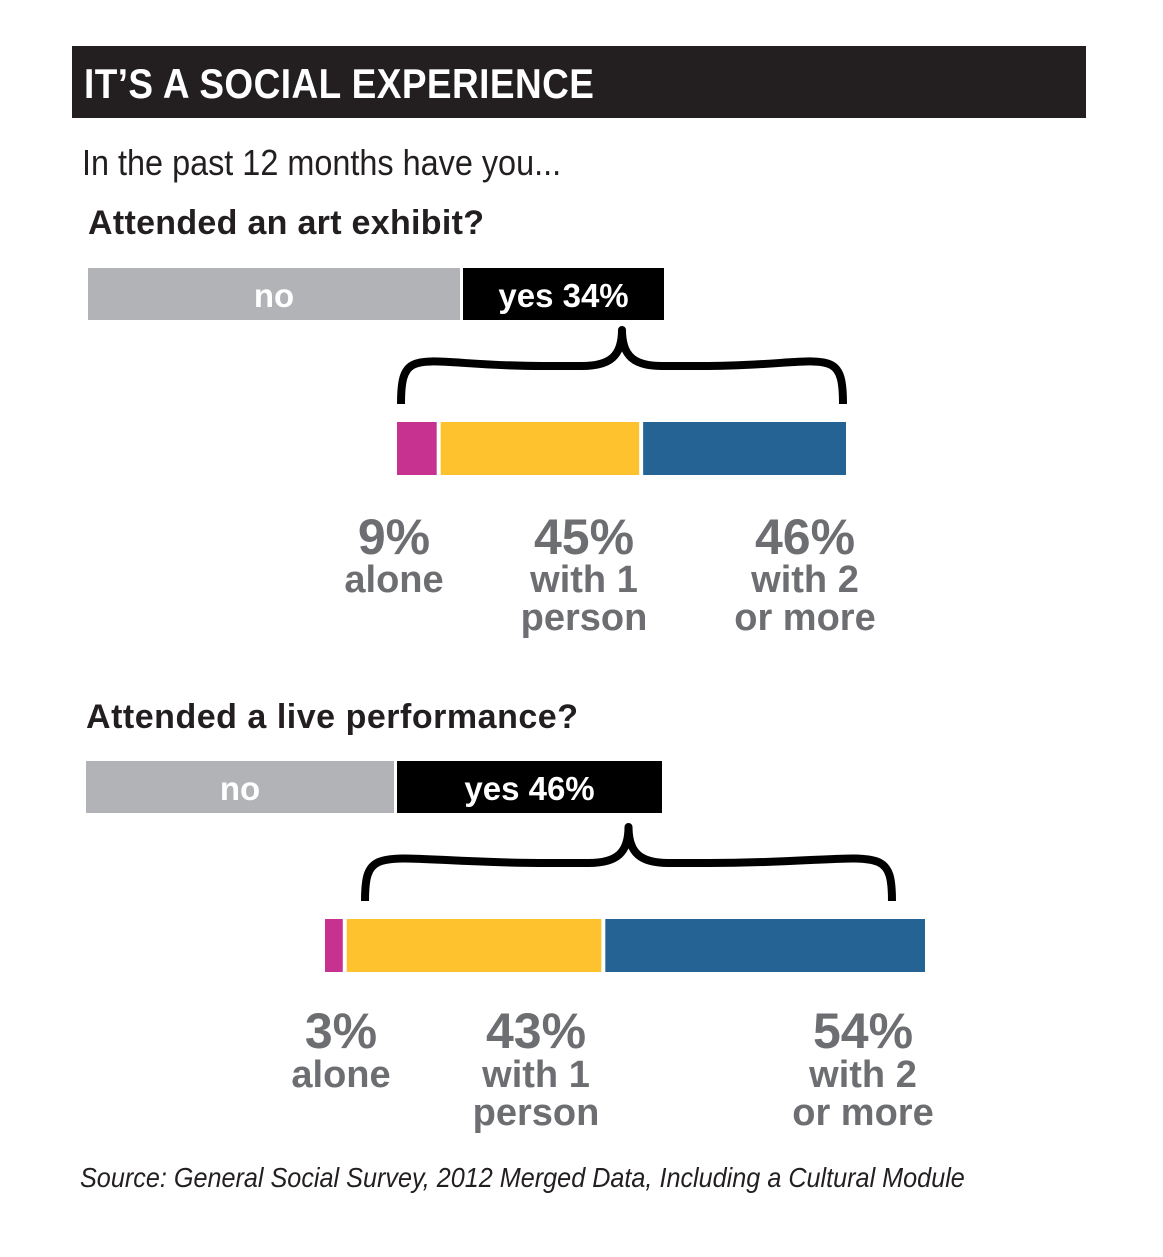  I want to click on panel-2-pct-with-2-or-more: 54%, so click(863, 1031).